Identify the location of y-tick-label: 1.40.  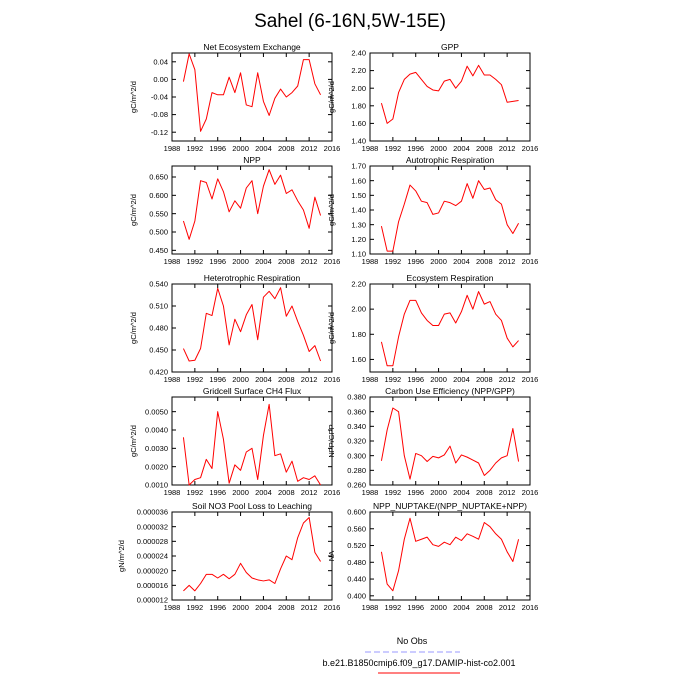
(358, 141).